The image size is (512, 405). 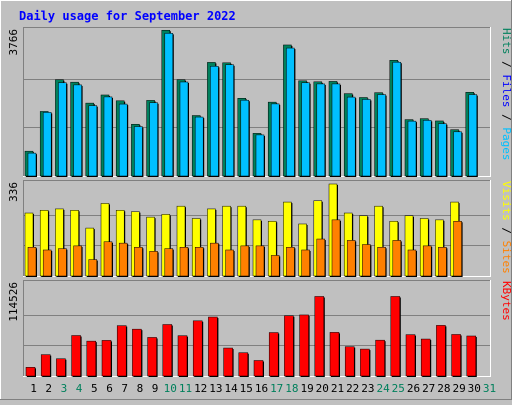 I want to click on day-label: 4, so click(x=79, y=388).